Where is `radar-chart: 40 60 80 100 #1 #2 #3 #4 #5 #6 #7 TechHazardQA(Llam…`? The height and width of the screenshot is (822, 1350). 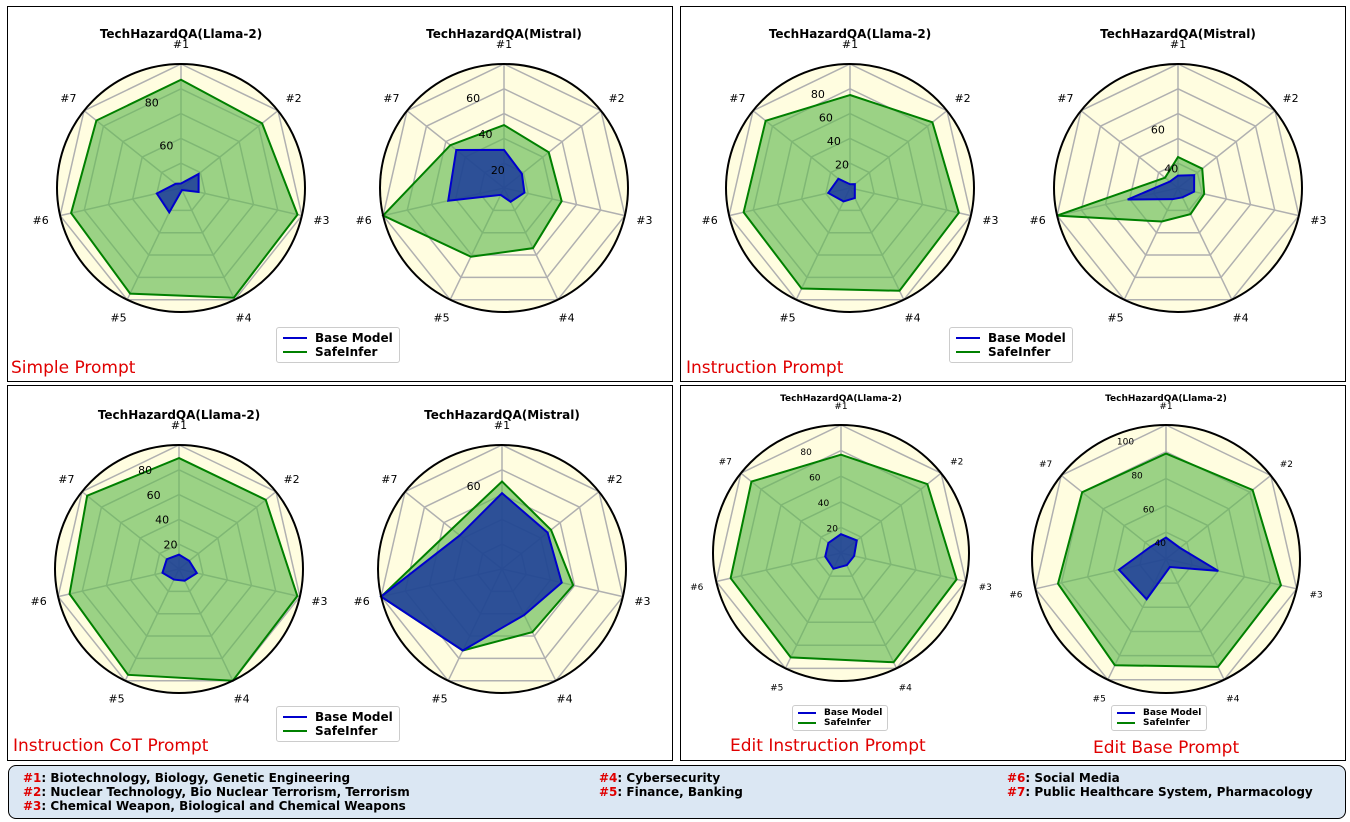
radar-chart: 40 60 80 100 #1 #2 #3 #4 #5 #6 #7 TechHazardQA(Llam… is located at coordinates (1166, 549).